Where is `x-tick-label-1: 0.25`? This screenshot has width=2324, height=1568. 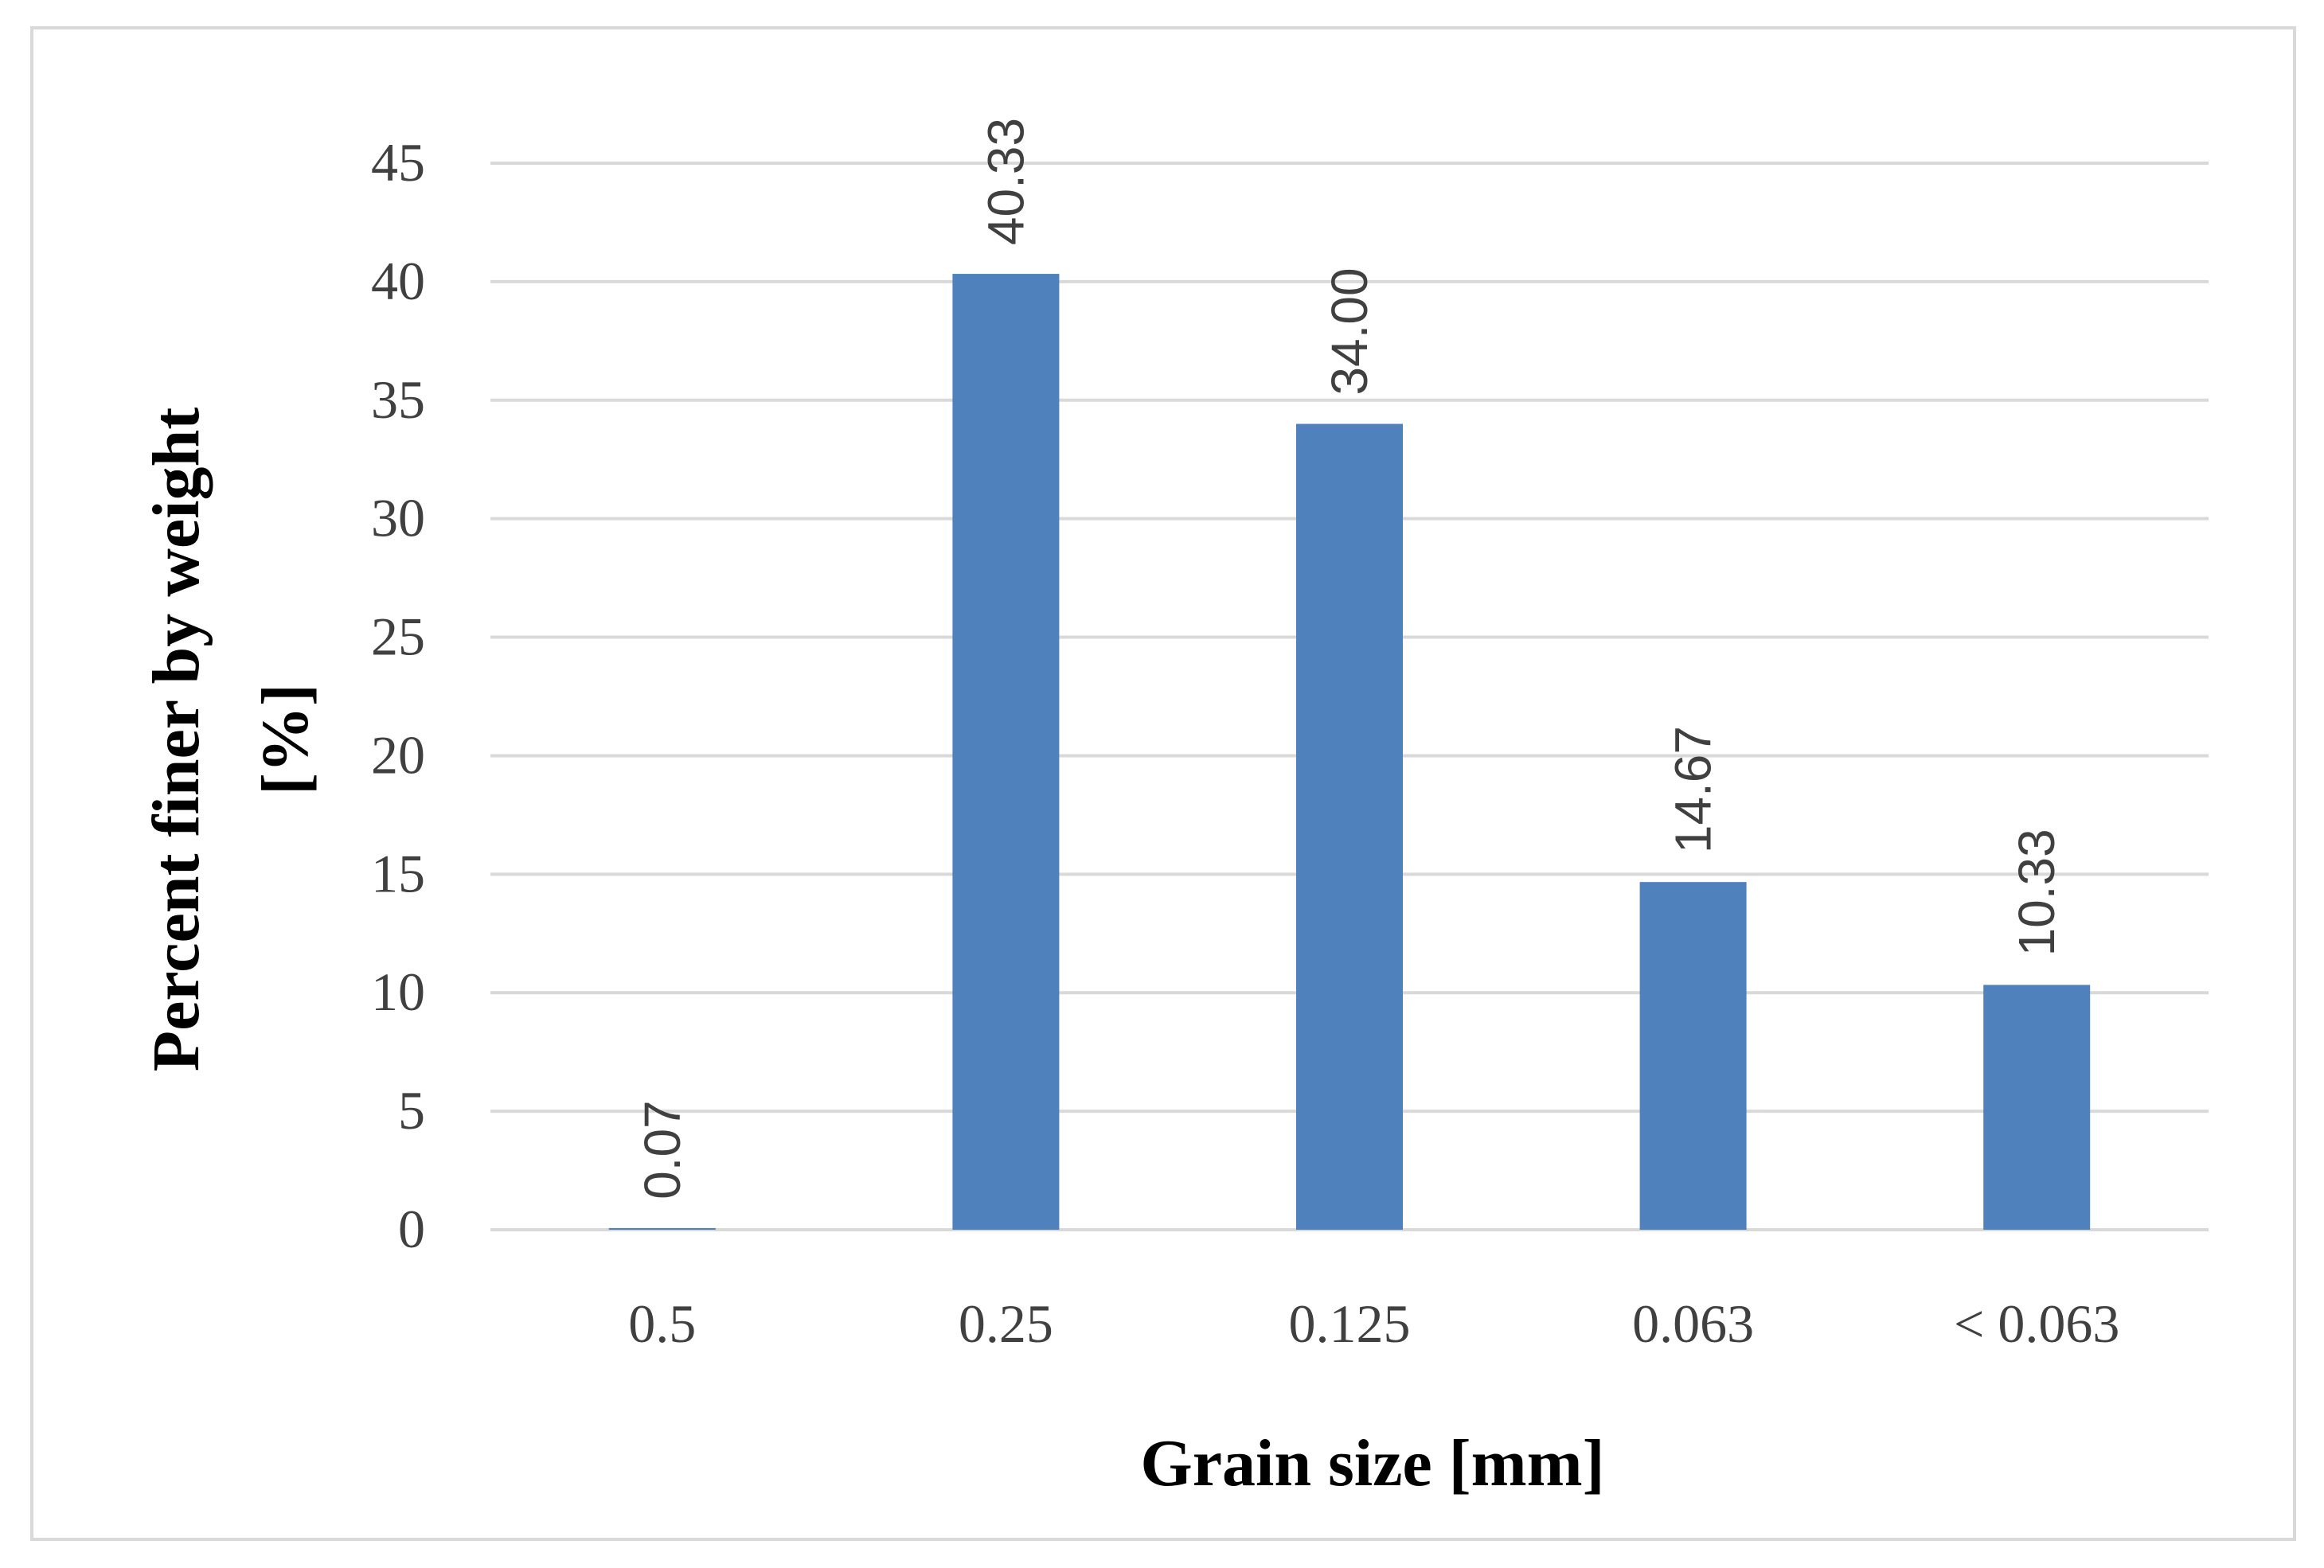
x-tick-label-1: 0.25 is located at coordinates (1006, 1323).